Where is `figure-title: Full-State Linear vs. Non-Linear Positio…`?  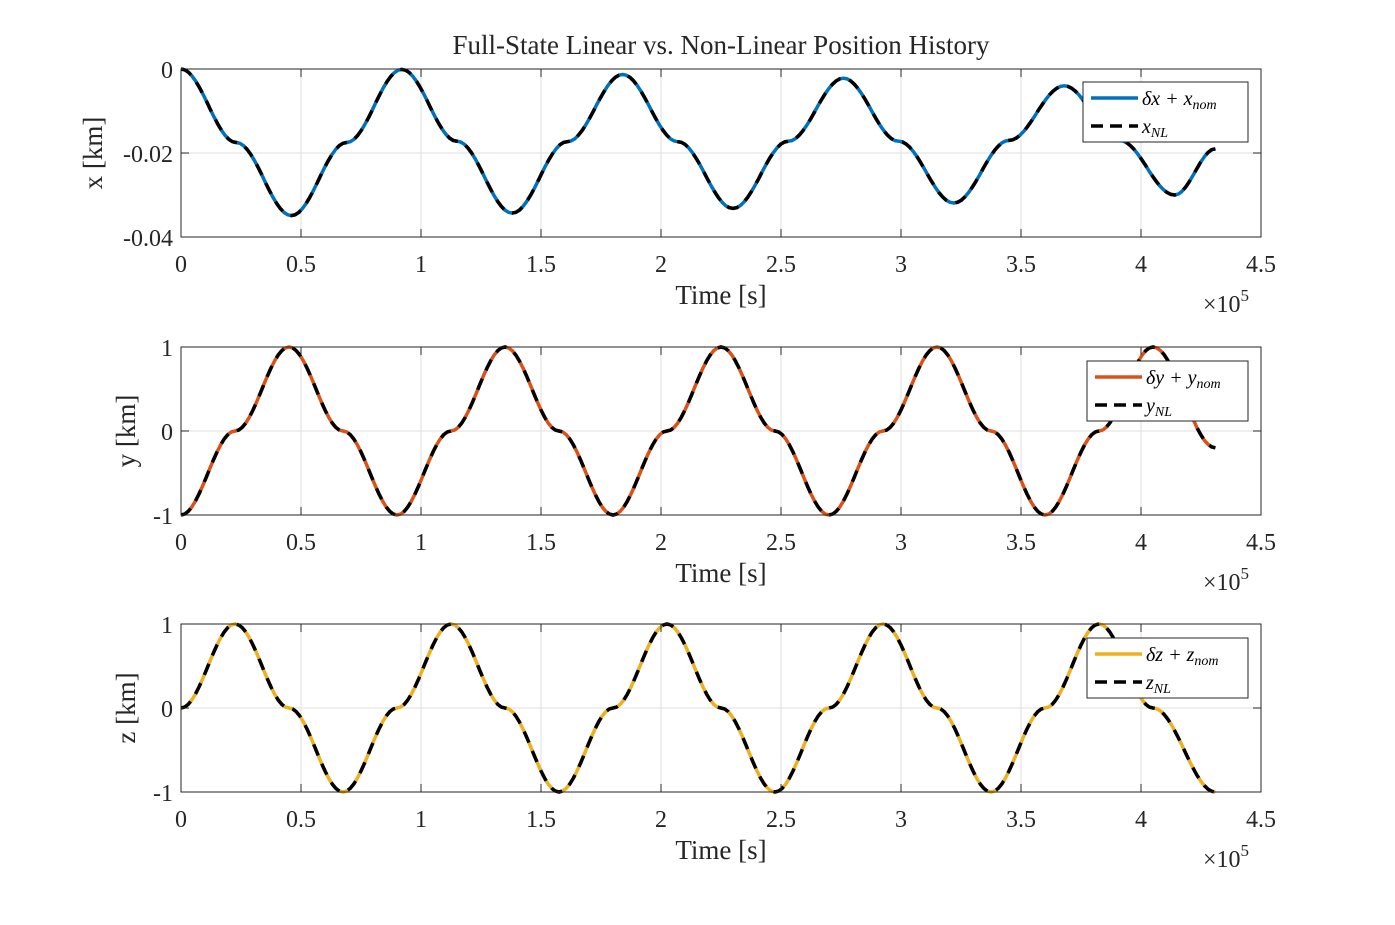 figure-title: Full-State Linear vs. Non-Linear Positio… is located at coordinates (721, 45).